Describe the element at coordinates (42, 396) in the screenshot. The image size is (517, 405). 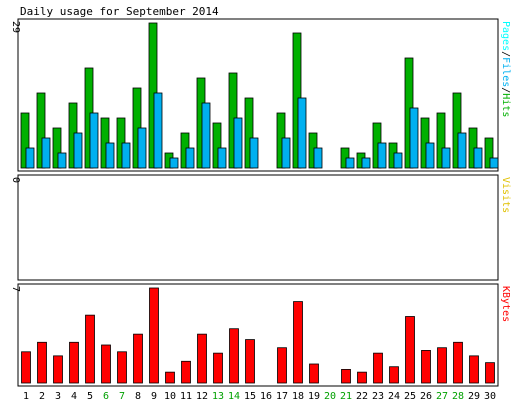
I see `xtick-label-day-2: 2` at that location.